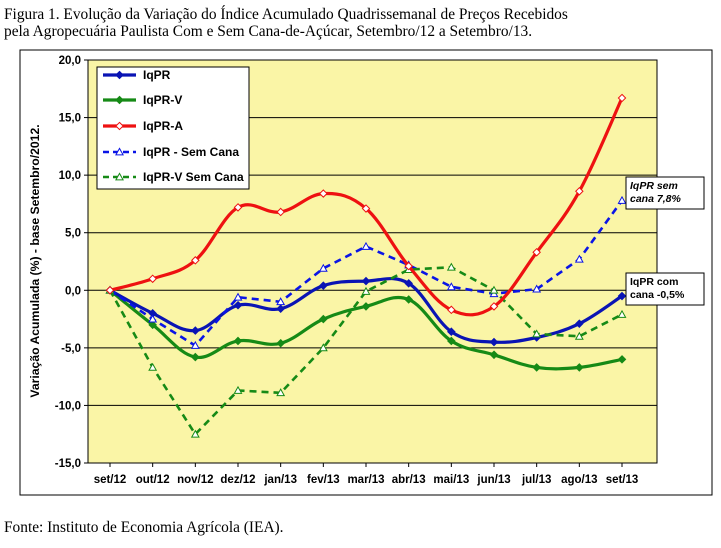 The height and width of the screenshot is (548, 721). What do you see at coordinates (73, 234) in the screenshot?
I see `y-tick-label: 5,0` at bounding box center [73, 234].